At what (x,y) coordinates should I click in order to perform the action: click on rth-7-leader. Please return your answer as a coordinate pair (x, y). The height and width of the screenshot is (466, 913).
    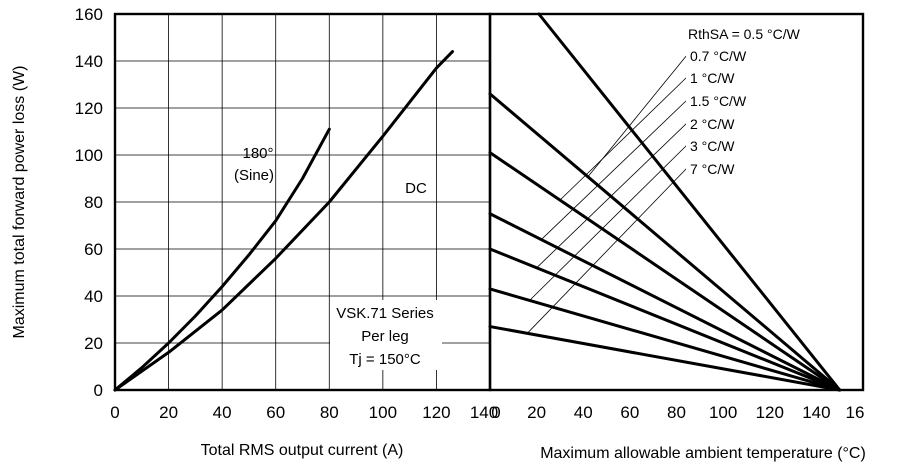
    Looking at the image, I should click on (607, 250).